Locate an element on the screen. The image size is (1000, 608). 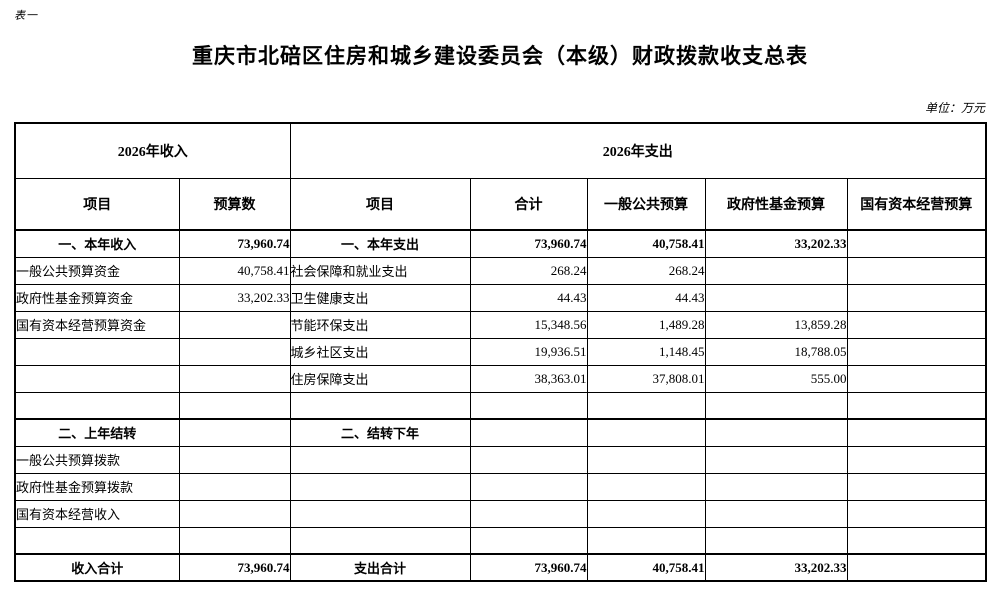
header-expense-group: 2026年支出 is located at coordinates (638, 150).